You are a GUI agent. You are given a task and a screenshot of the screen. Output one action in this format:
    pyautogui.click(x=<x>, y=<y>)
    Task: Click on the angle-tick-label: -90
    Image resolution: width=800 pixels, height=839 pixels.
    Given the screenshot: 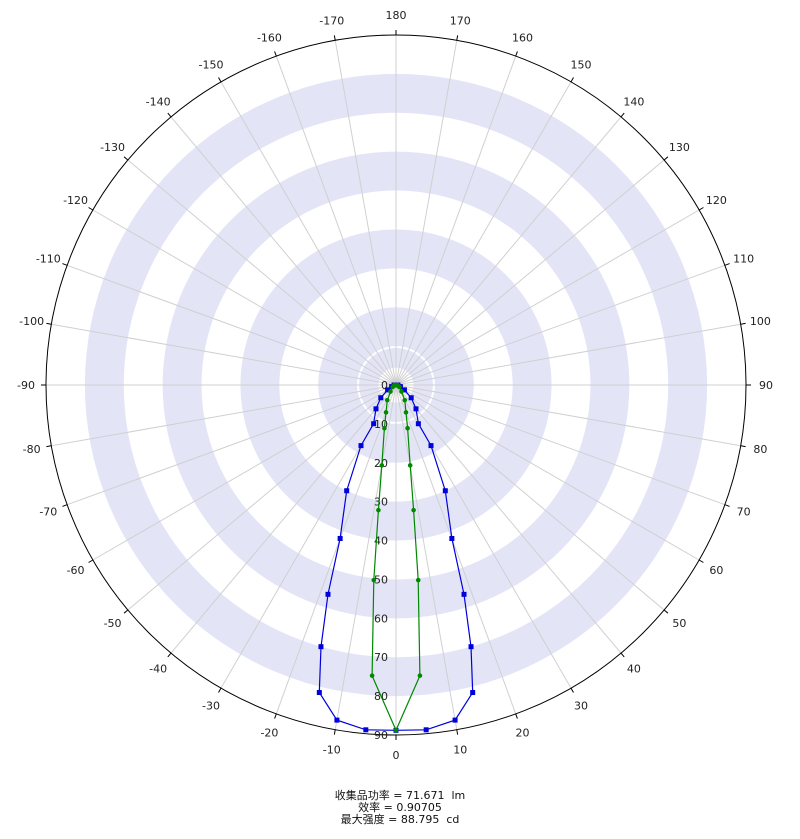 What is the action you would take?
    pyautogui.click(x=26, y=385)
    